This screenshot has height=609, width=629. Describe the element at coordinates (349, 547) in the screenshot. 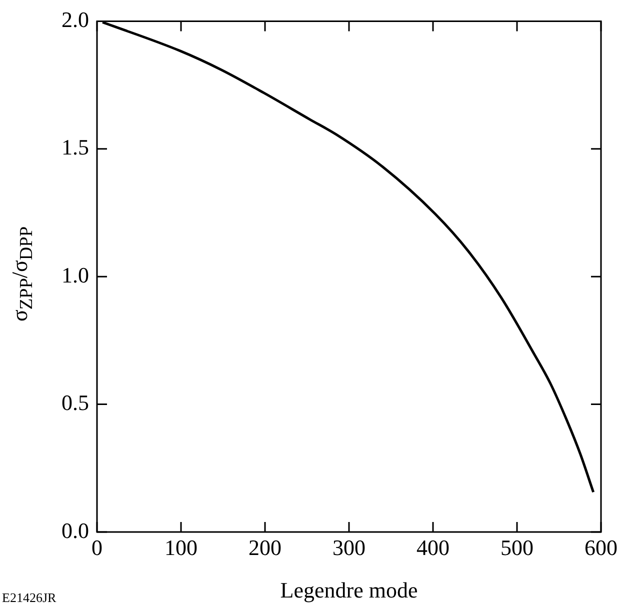

I see `x-tick-label: 300` at that location.